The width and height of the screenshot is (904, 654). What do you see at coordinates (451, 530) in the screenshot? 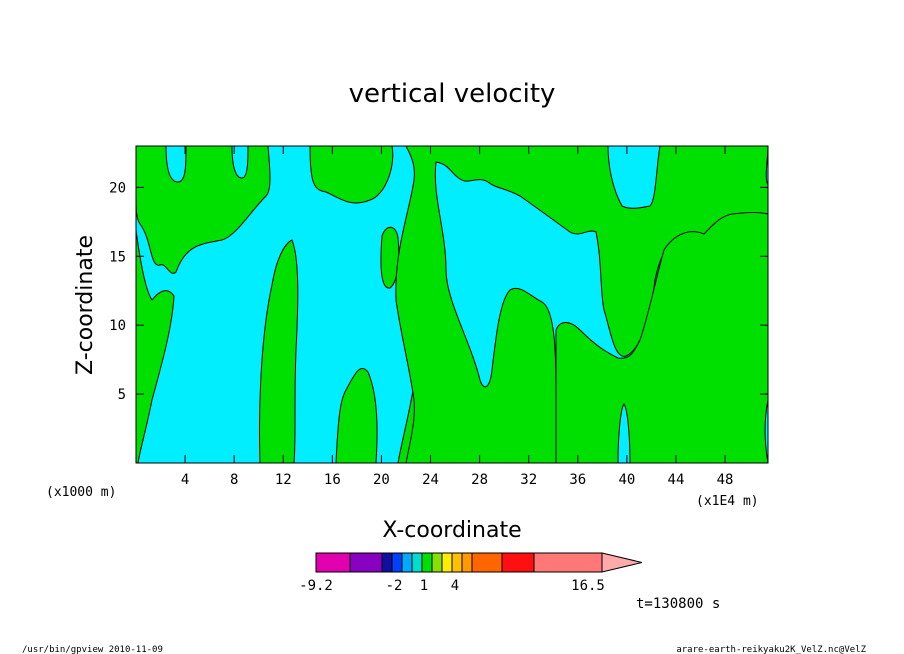
I see `x-axis-label: X-coordinate` at bounding box center [451, 530].